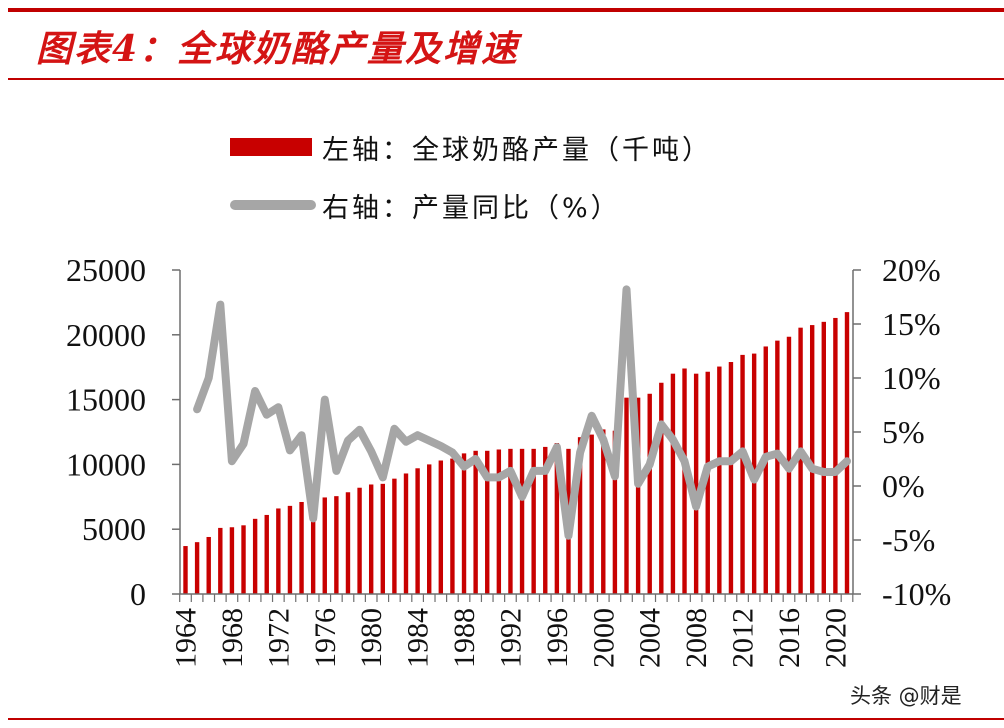  I want to click on bar-1987, so click(452, 526).